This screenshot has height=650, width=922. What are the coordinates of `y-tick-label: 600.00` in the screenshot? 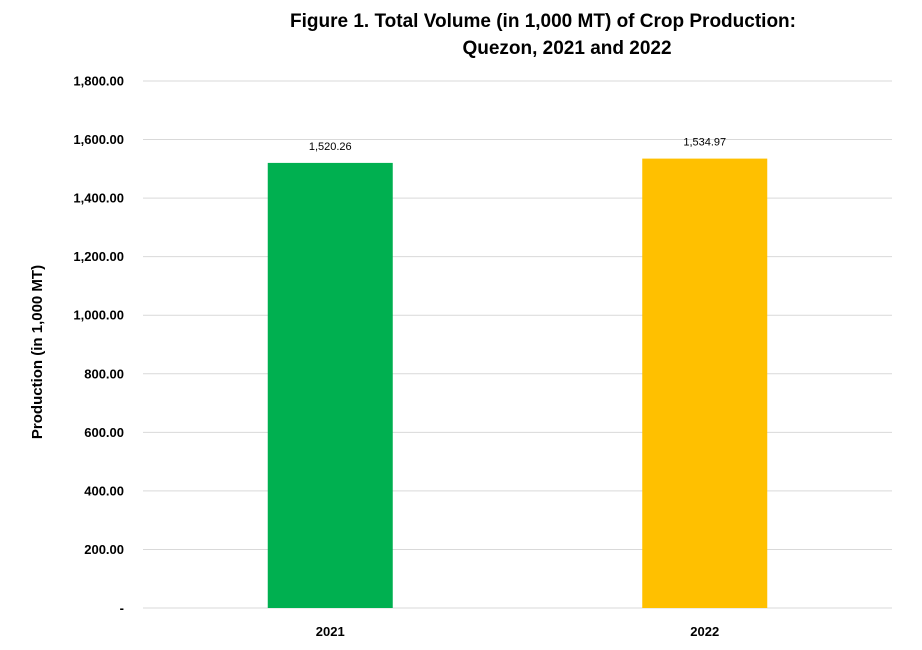 It's located at (104, 432).